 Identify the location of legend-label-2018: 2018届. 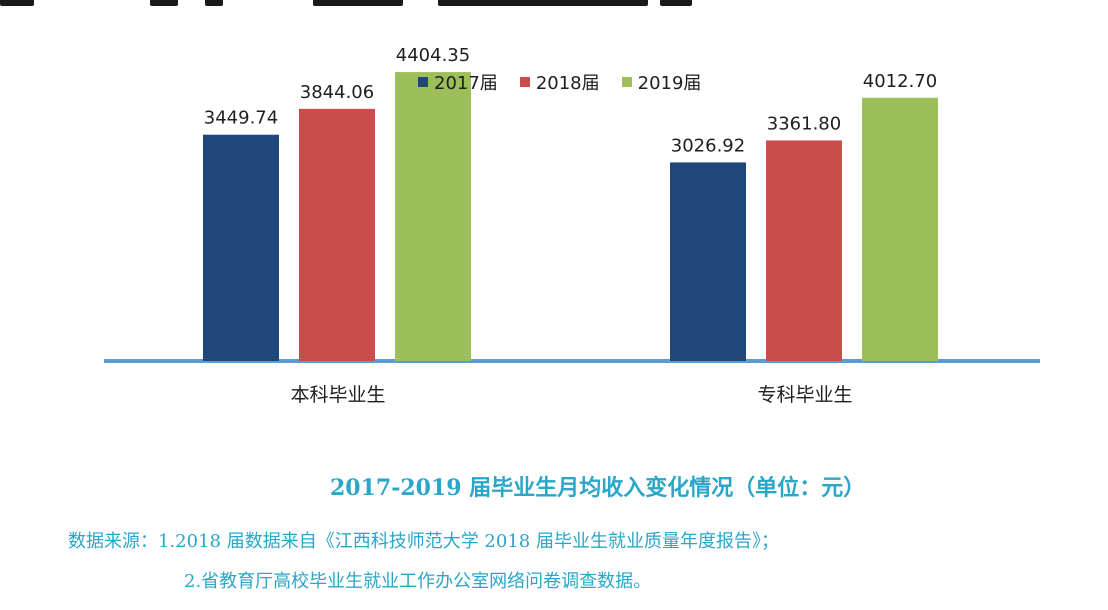
(567, 83).